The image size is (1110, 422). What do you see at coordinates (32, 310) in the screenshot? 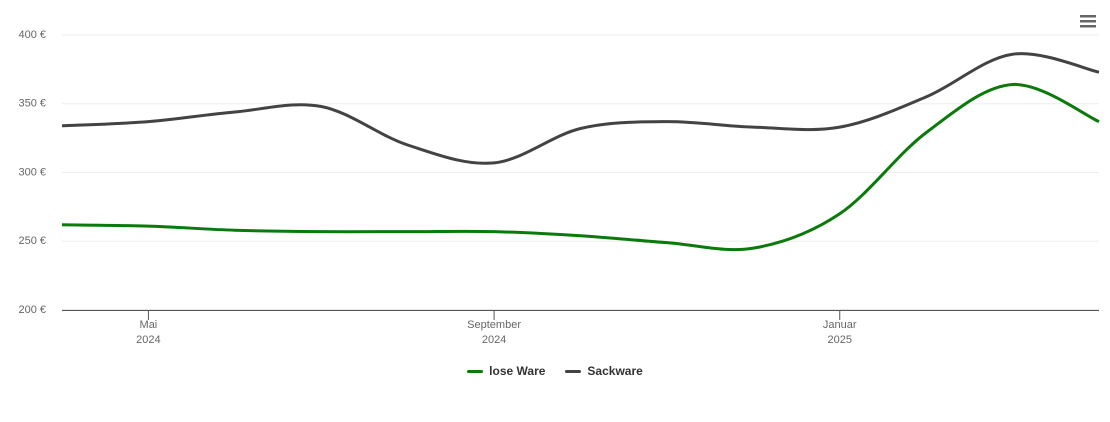
I see `y-tick-label: 200 €` at bounding box center [32, 310].